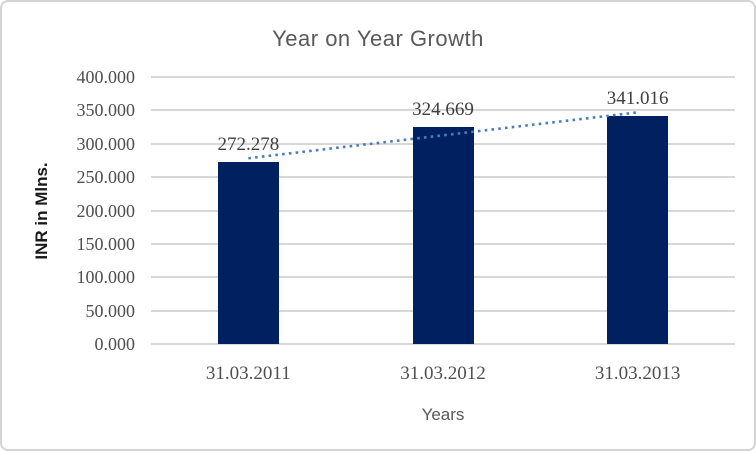 The width and height of the screenshot is (756, 451). What do you see at coordinates (637, 373) in the screenshot?
I see `x-tick-label: 31.03.2013` at bounding box center [637, 373].